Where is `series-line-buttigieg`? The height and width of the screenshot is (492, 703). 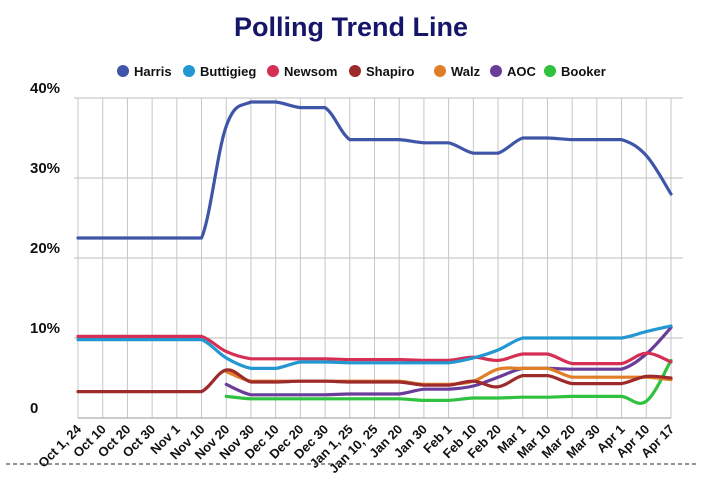 series-line-buttigieg is located at coordinates (374, 347).